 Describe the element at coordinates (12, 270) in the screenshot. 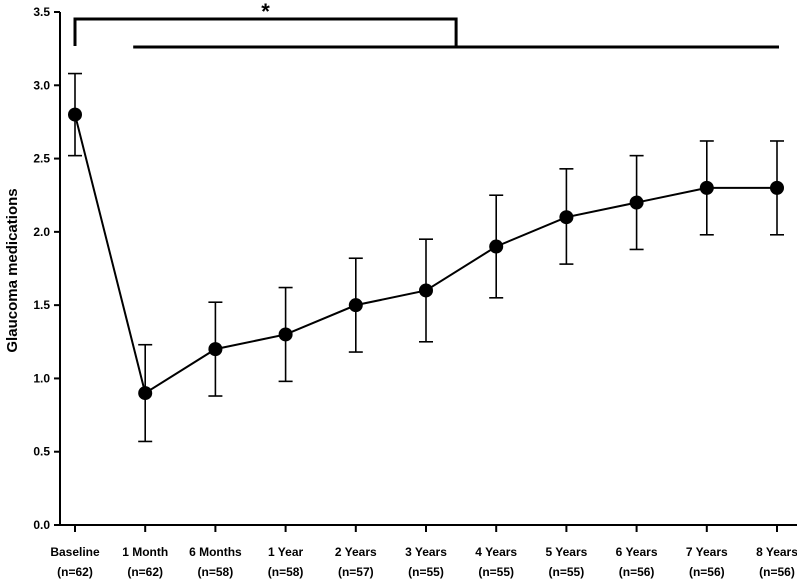

I see `y-axis-title: Glaucoma medications` at that location.